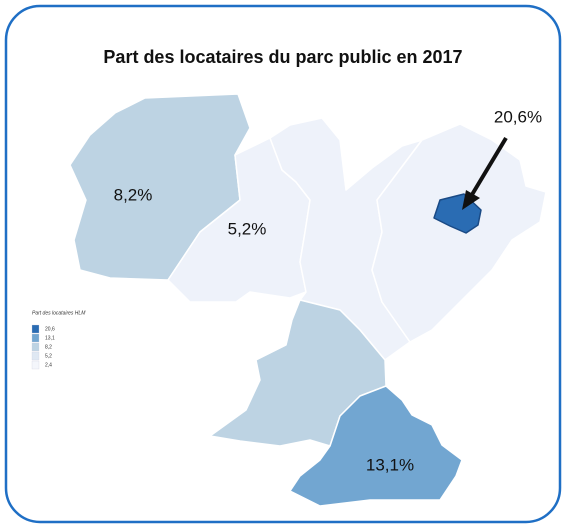 The image size is (567, 529). What do you see at coordinates (390, 464) in the screenshot?
I see `region-label: 13,1%` at bounding box center [390, 464].